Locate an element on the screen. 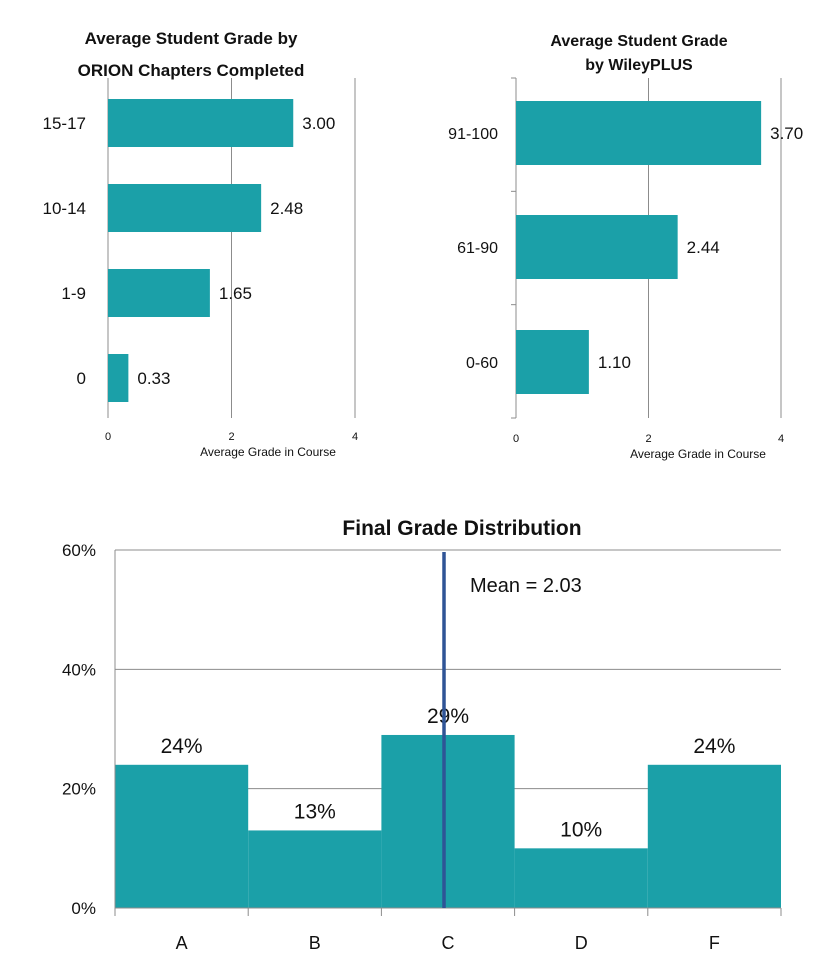 The height and width of the screenshot is (976, 828). category-label: 10-14 is located at coordinates (64, 208).